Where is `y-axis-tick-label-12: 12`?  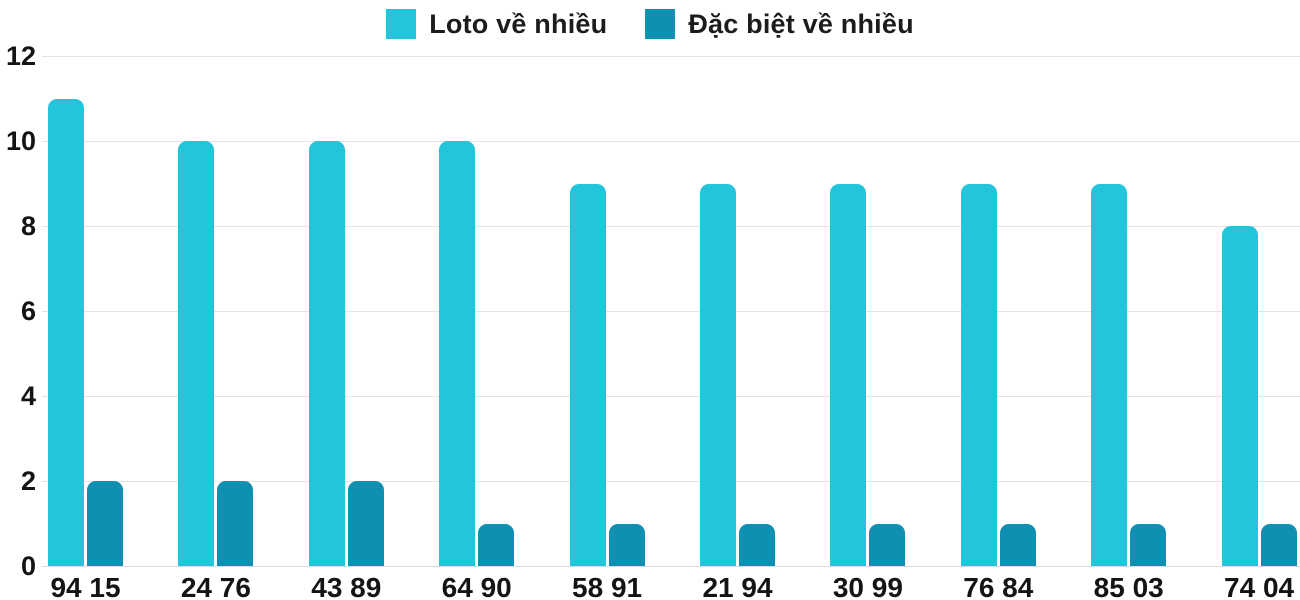
y-axis-tick-label-12: 12 is located at coordinates (20, 56).